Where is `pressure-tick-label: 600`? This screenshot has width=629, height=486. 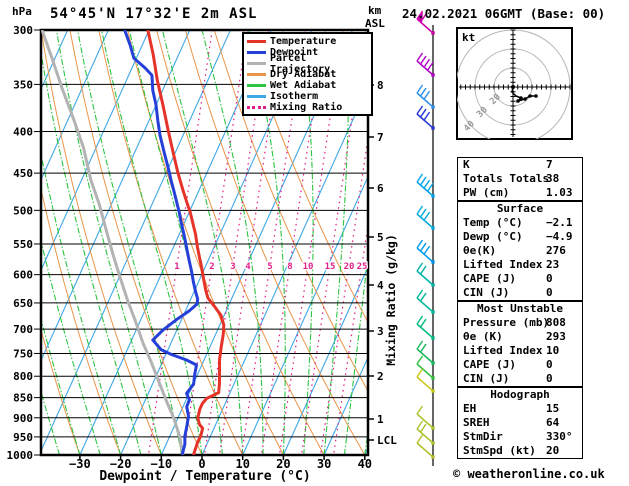 pressure-tick-label: 600 is located at coordinates (23, 275).